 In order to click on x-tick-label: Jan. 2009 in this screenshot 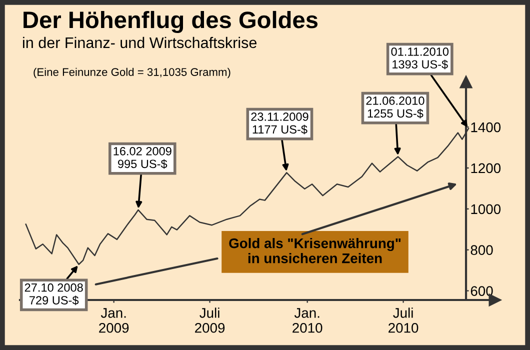, I will do `click(114, 320)`.